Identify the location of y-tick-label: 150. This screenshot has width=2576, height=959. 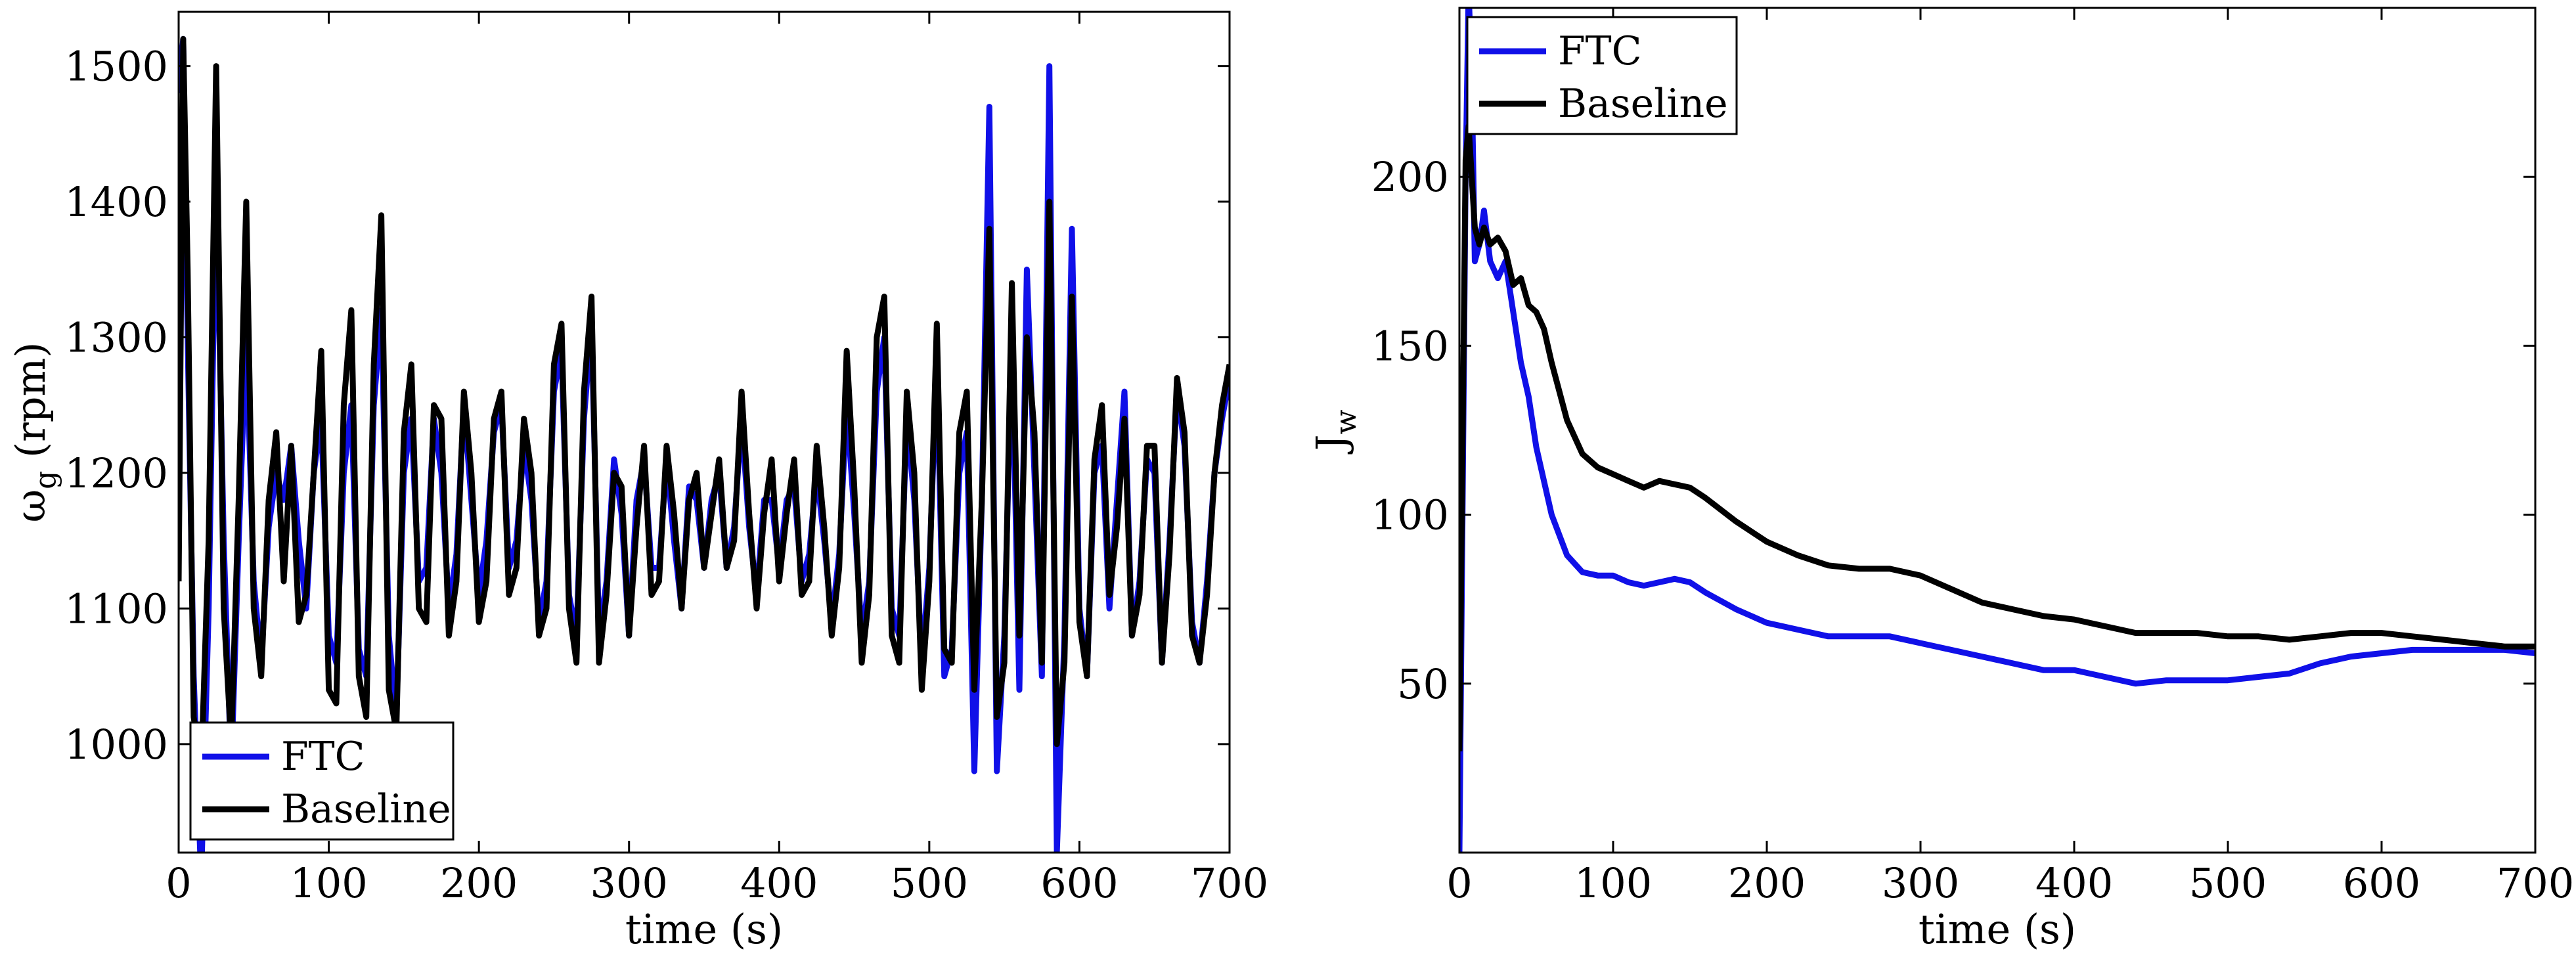
(1410, 346).